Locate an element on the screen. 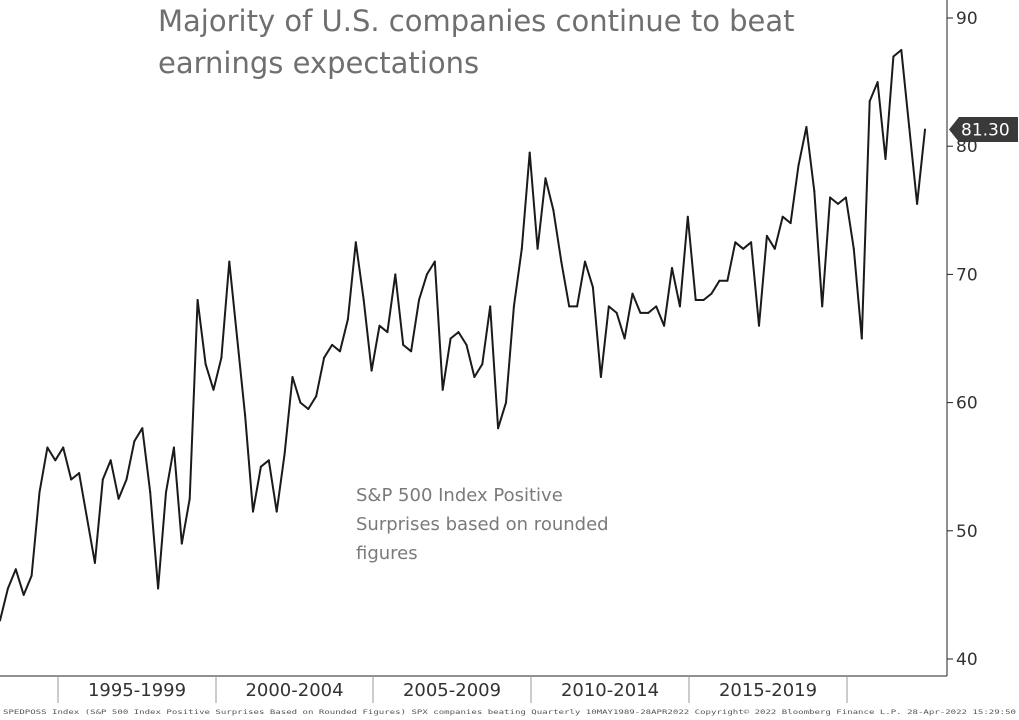  y-tick-label: 90 is located at coordinates (967, 19).